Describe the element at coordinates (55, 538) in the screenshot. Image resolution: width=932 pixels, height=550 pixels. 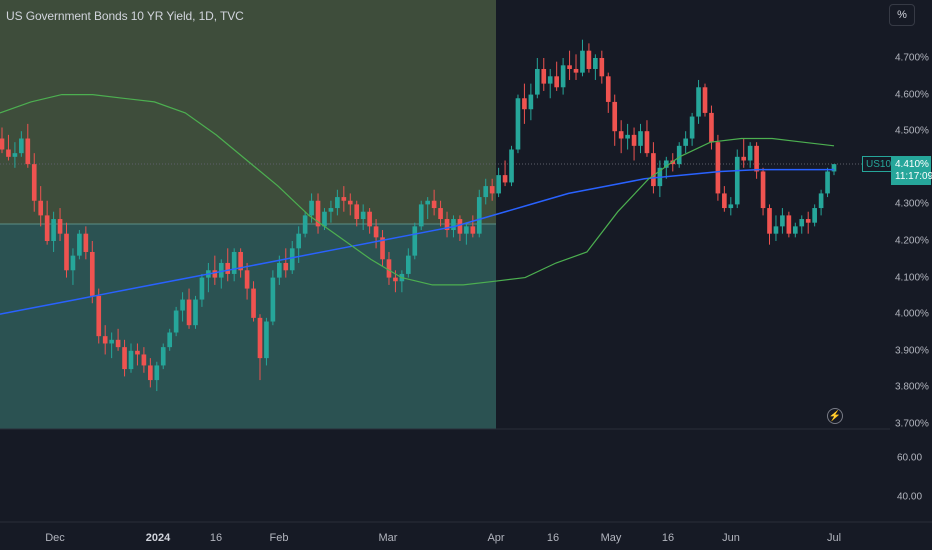
I see `time-axis-label: Dec` at that location.